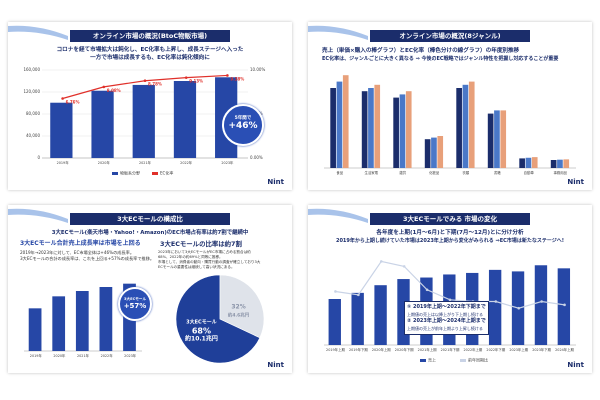  Describe the element at coordinates (201, 244) in the screenshot. I see `right-heading: 3大ECモールの比率は約7割` at that location.